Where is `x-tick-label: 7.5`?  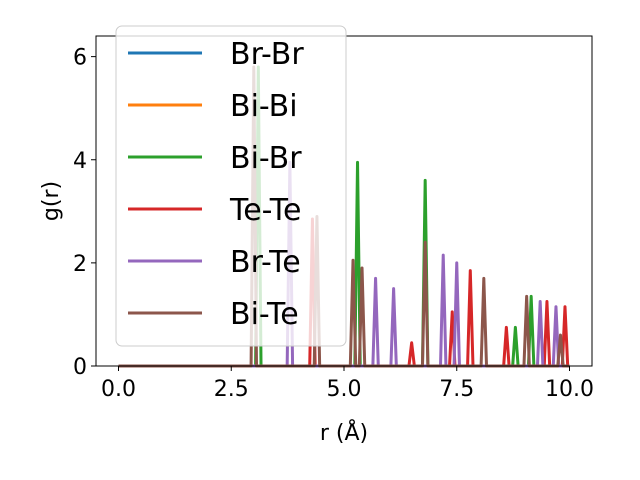
x-tick-label: 7.5 is located at coordinates (456, 389).